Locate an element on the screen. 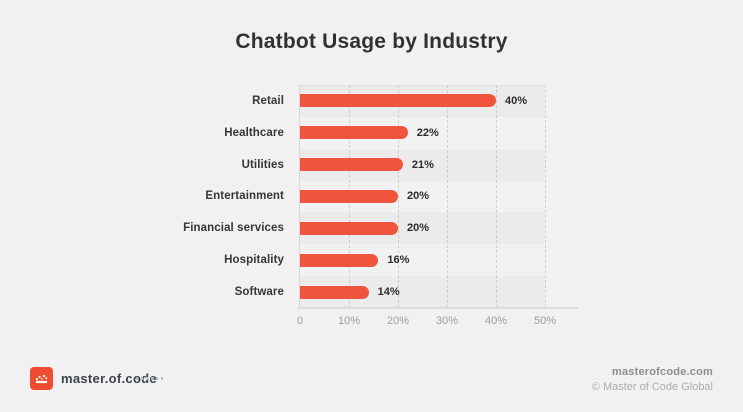 This screenshot has width=743, height=412. category-label: Retail is located at coordinates (268, 100).